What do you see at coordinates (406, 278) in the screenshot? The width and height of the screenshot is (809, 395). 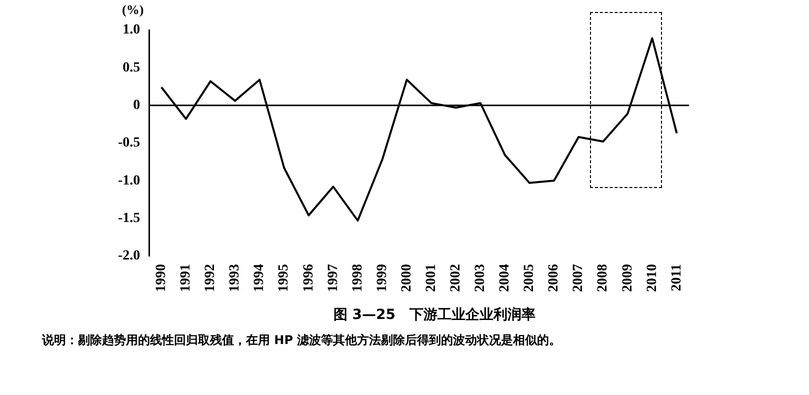 I see `x-tick-label: 2000` at bounding box center [406, 278].